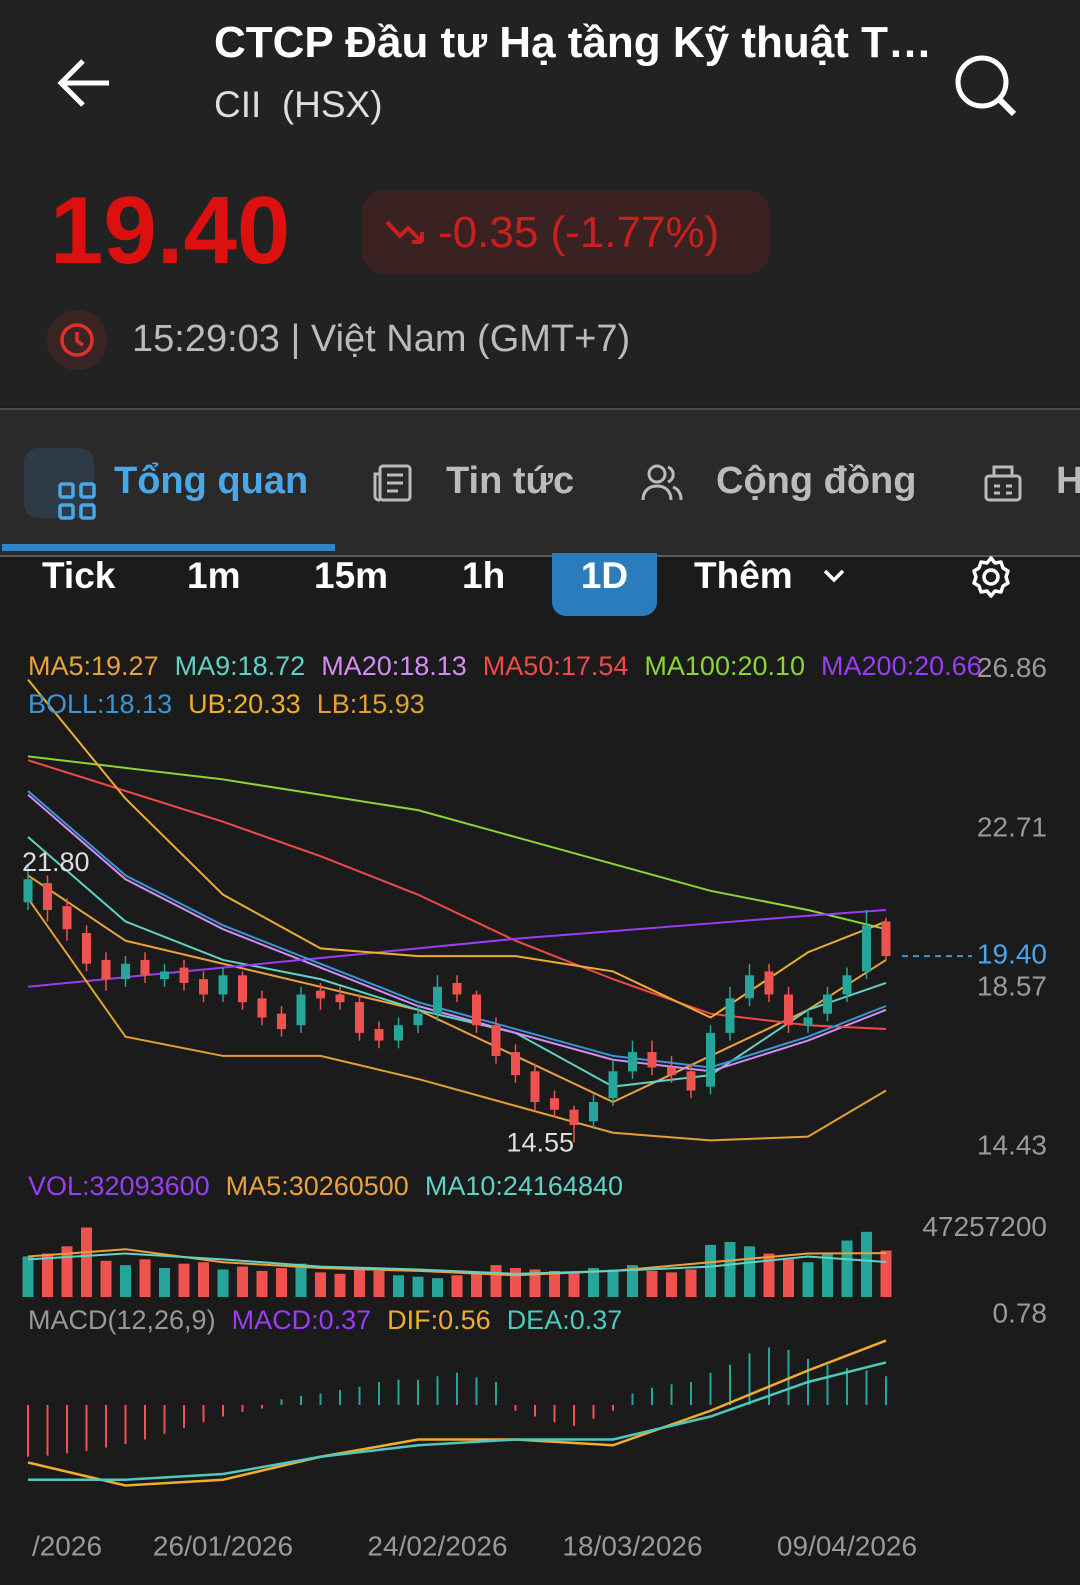 Image resolution: width=1080 pixels, height=1585 pixels. I want to click on legend-item: MA10:24164840, so click(524, 1186).